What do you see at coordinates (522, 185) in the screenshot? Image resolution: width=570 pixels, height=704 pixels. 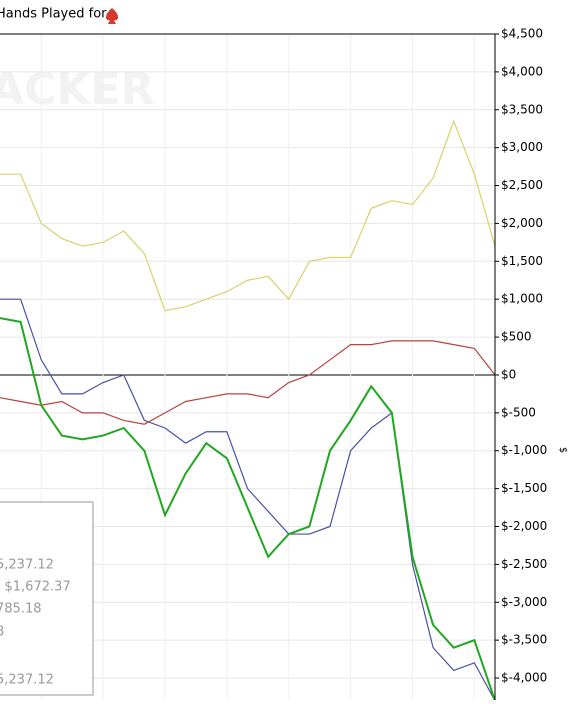 I see `y-tick-label: $2,500` at bounding box center [522, 185].